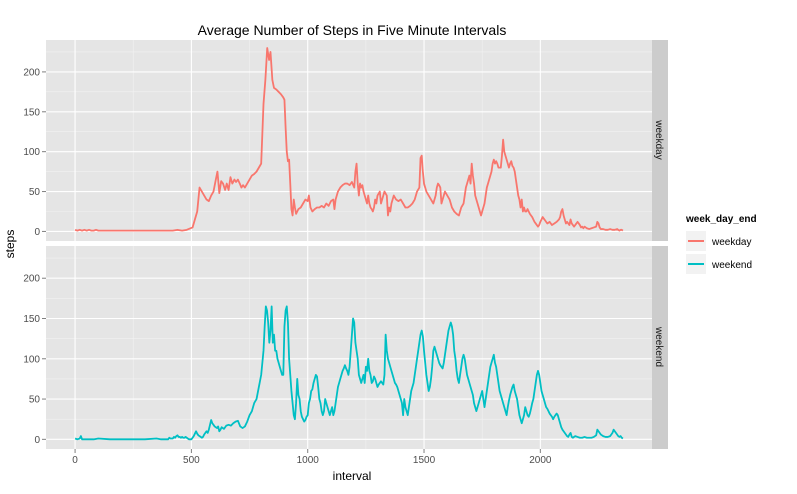  I want to click on strip-weekend, so click(660, 347).